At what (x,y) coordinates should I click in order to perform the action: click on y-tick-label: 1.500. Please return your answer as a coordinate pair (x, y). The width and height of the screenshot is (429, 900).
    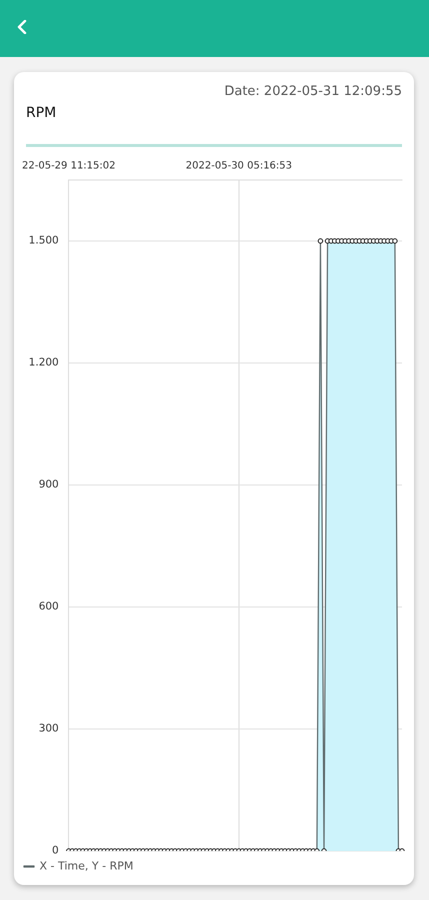
    Looking at the image, I should click on (43, 240).